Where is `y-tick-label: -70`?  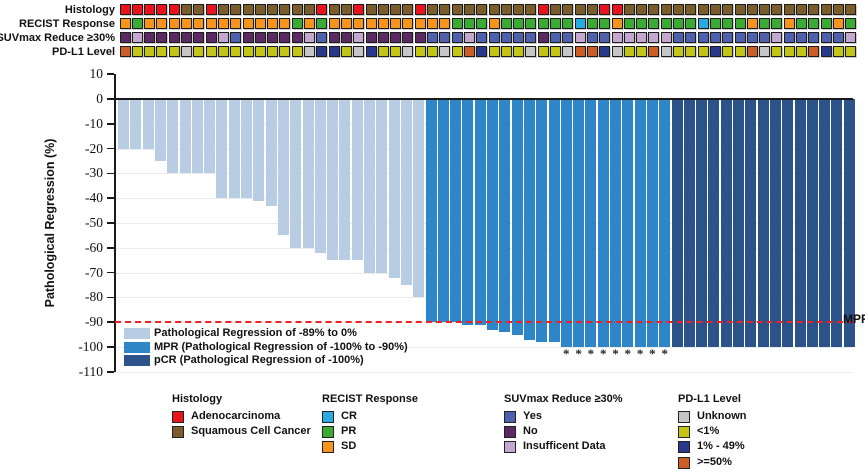
y-tick-label: -70 is located at coordinates (94, 272).